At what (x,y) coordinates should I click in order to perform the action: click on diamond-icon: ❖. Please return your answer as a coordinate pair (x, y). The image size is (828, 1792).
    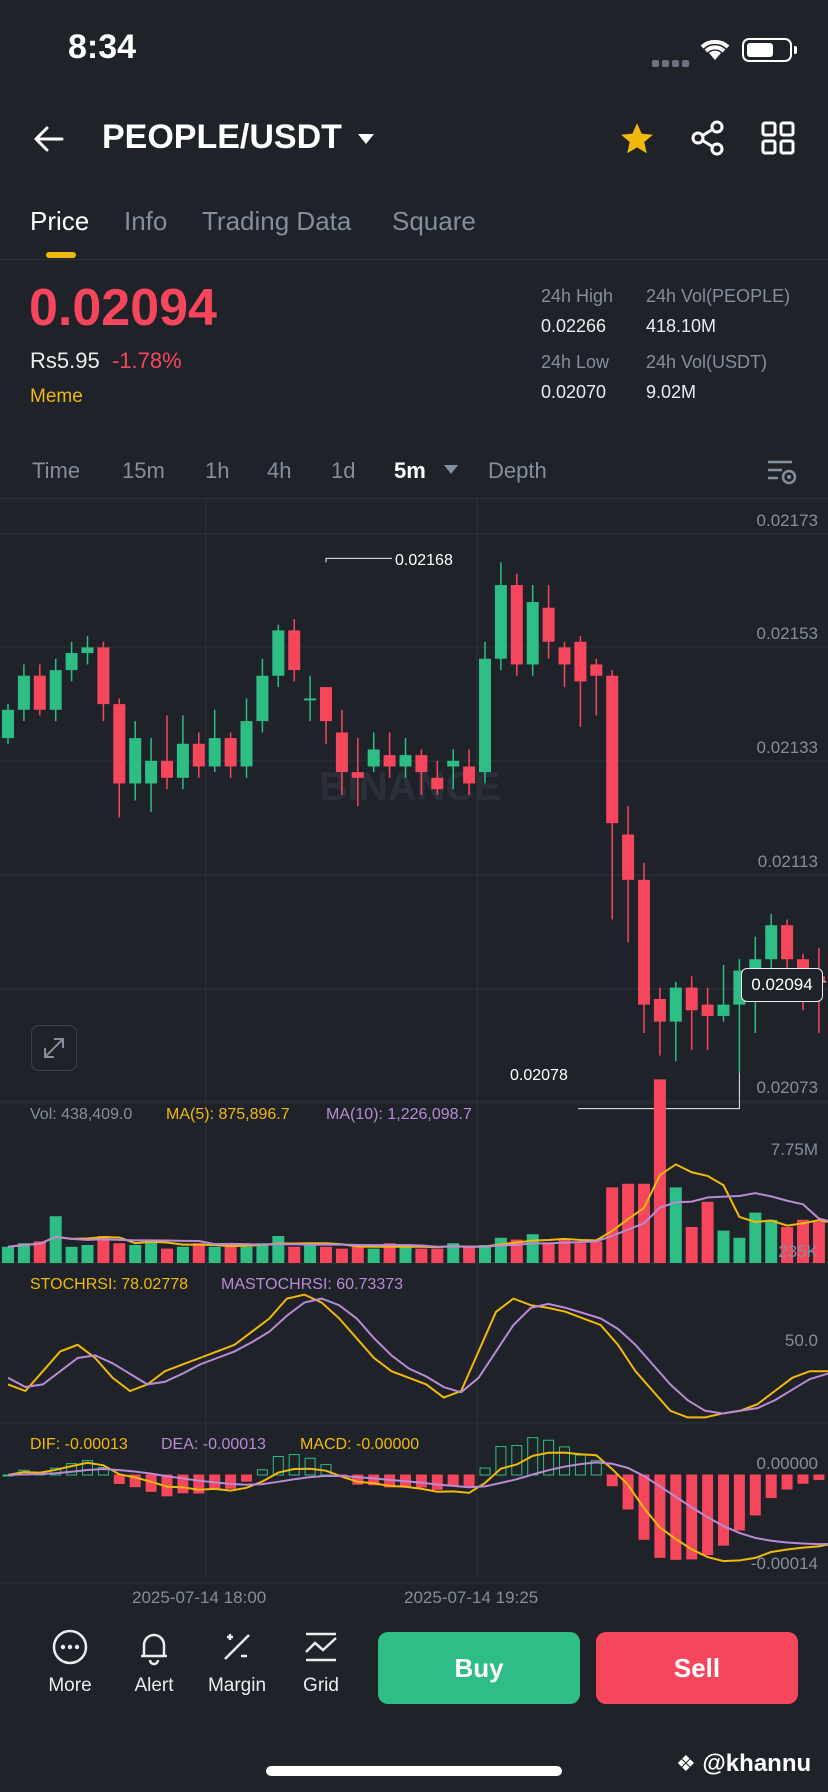
    Looking at the image, I should click on (686, 1763).